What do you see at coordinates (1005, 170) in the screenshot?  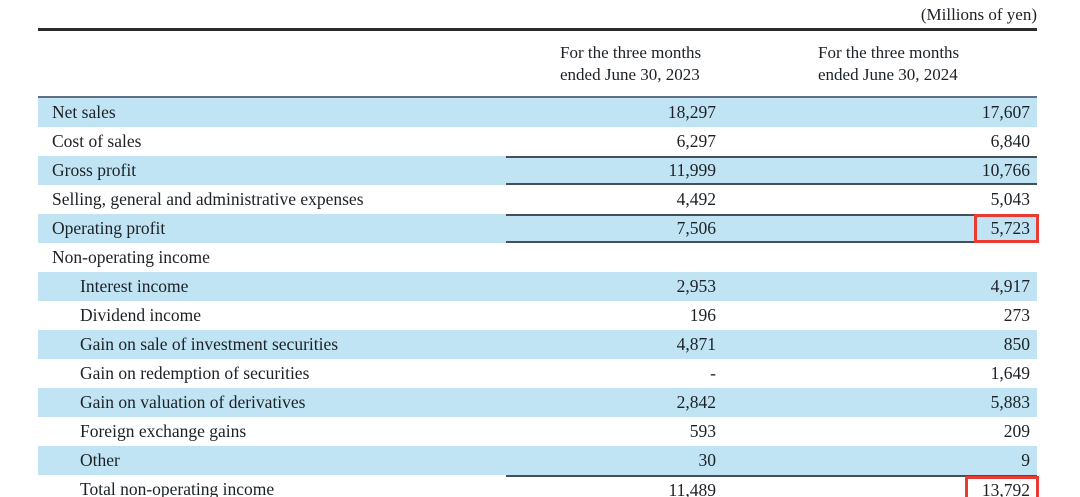 I see `value-2024: 10,766` at bounding box center [1005, 170].